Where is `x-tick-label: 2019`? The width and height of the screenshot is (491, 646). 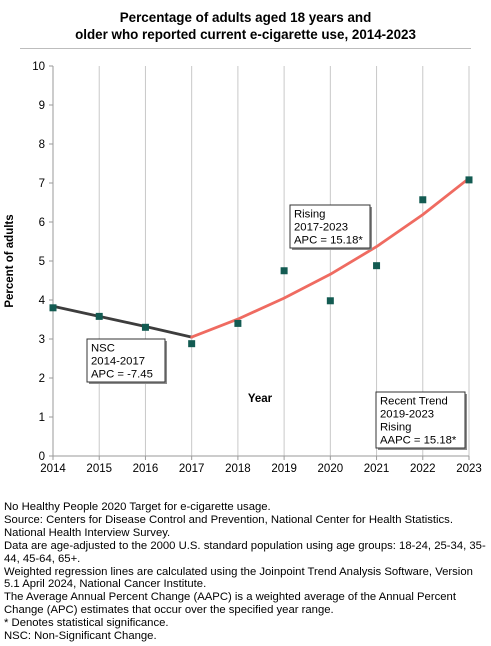 x-tick-label: 2019 is located at coordinates (284, 469).